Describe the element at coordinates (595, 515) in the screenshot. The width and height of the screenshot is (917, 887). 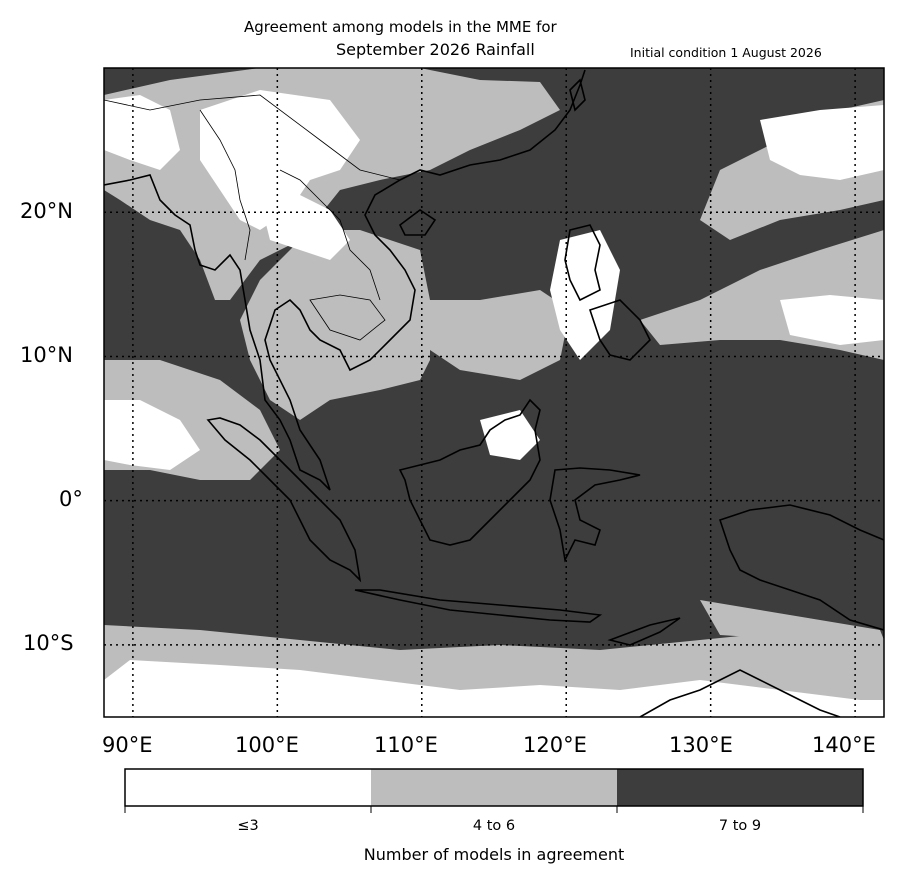
I see `coast-sulawesi` at that location.